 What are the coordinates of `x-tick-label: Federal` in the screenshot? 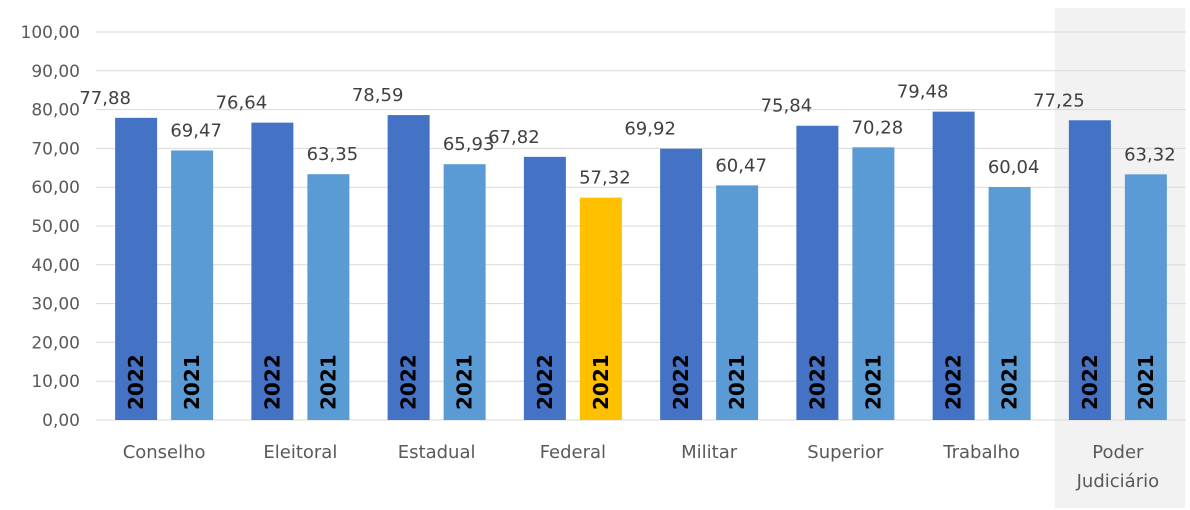 It's located at (573, 452).